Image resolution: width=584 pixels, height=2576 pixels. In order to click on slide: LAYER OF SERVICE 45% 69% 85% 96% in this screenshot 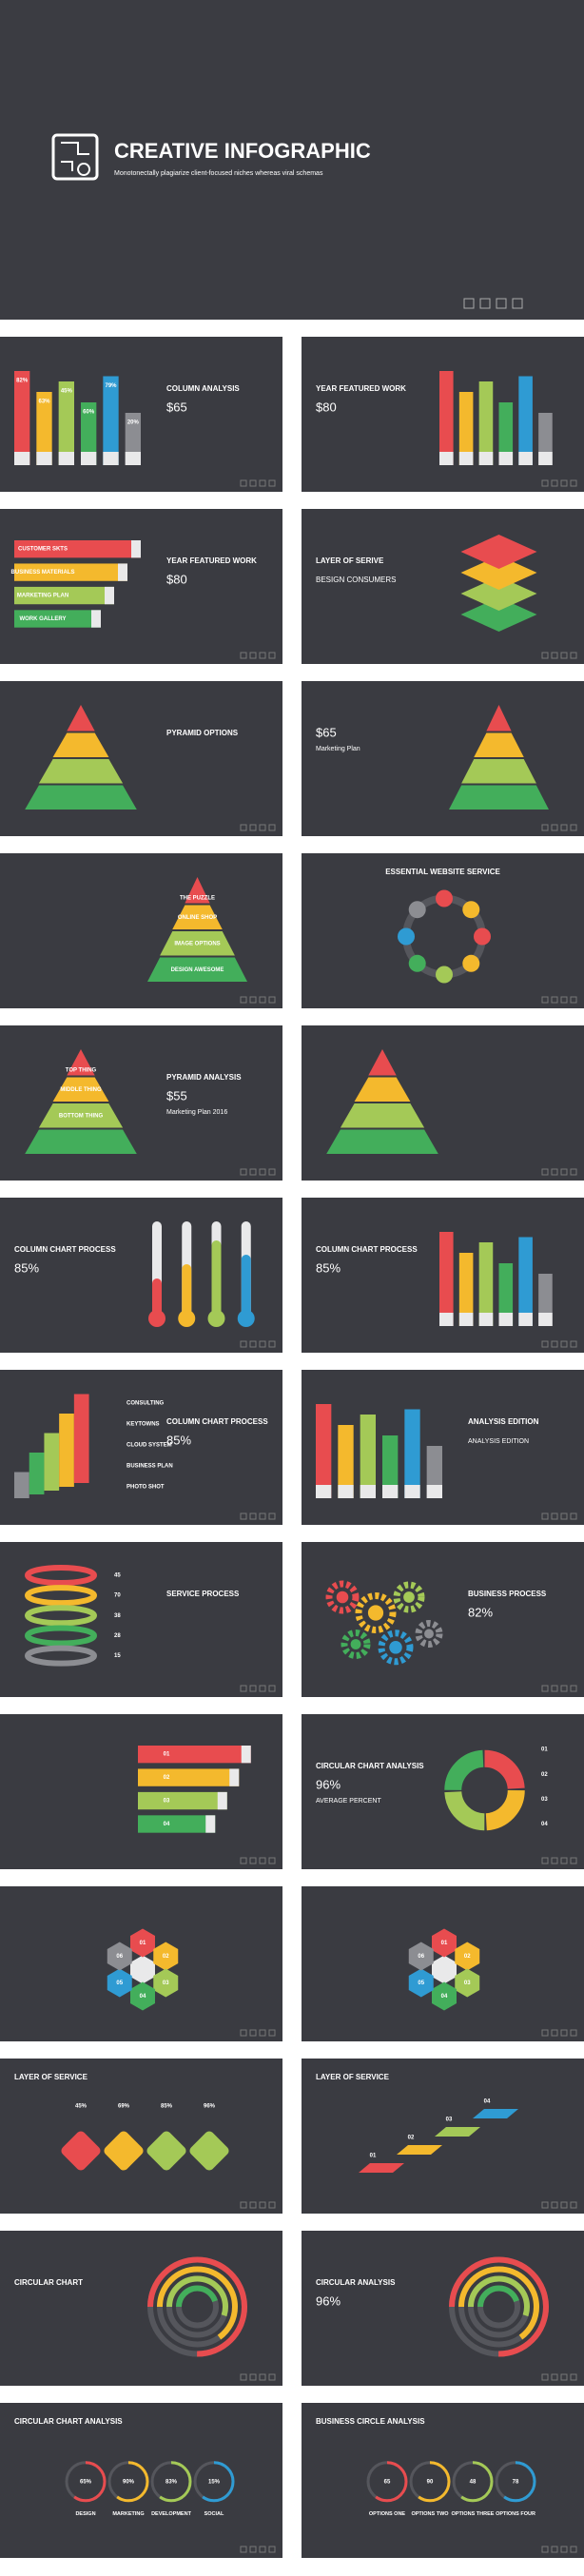, I will do `click(141, 2137)`.